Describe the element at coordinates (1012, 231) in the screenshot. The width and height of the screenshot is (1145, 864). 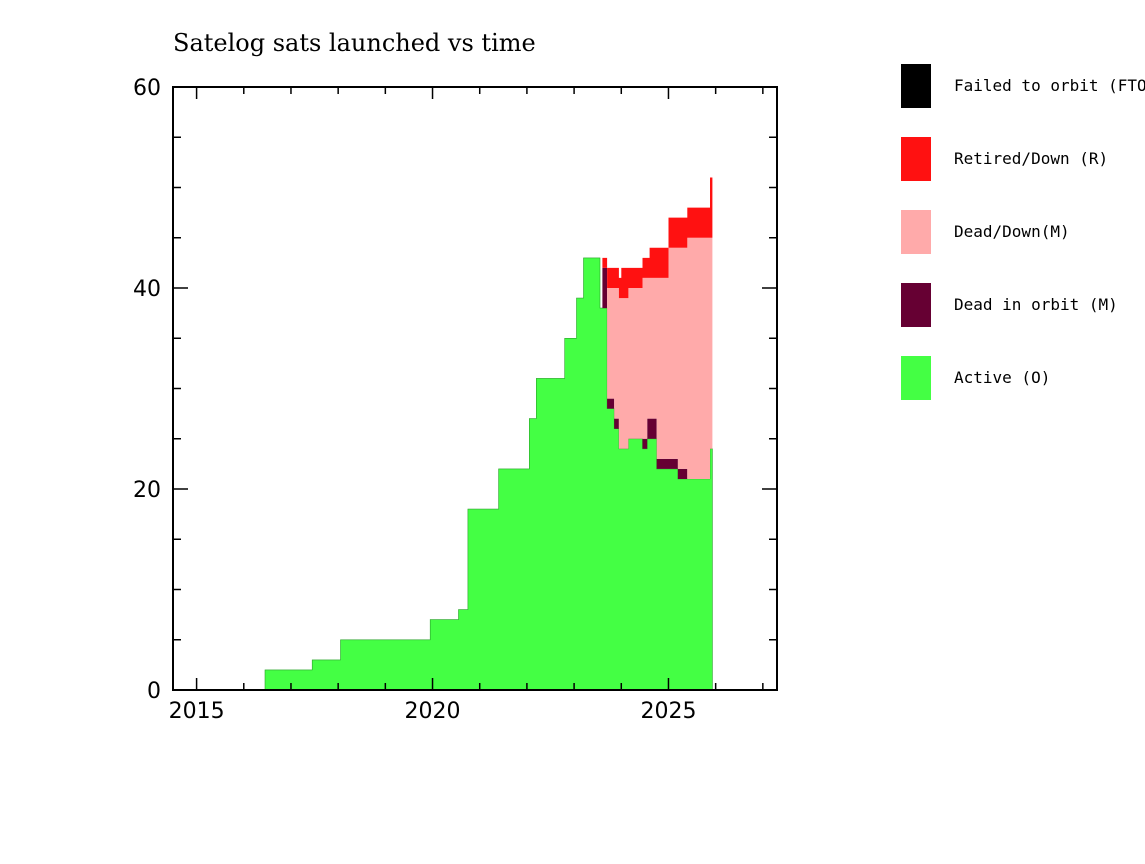
I see `legend-label: Dead/Down(M)` at that location.